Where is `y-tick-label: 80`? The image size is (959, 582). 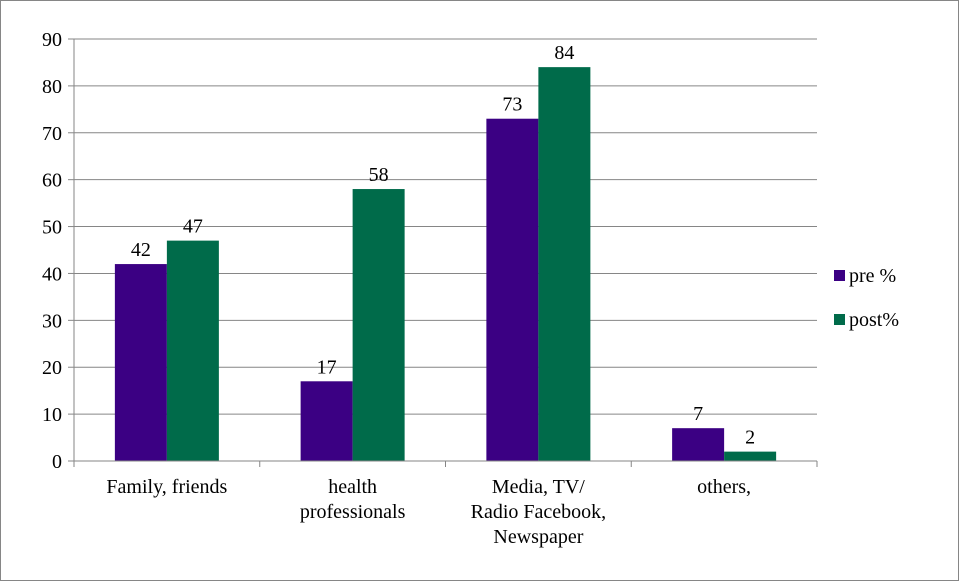
y-tick-label: 80 is located at coordinates (52, 87).